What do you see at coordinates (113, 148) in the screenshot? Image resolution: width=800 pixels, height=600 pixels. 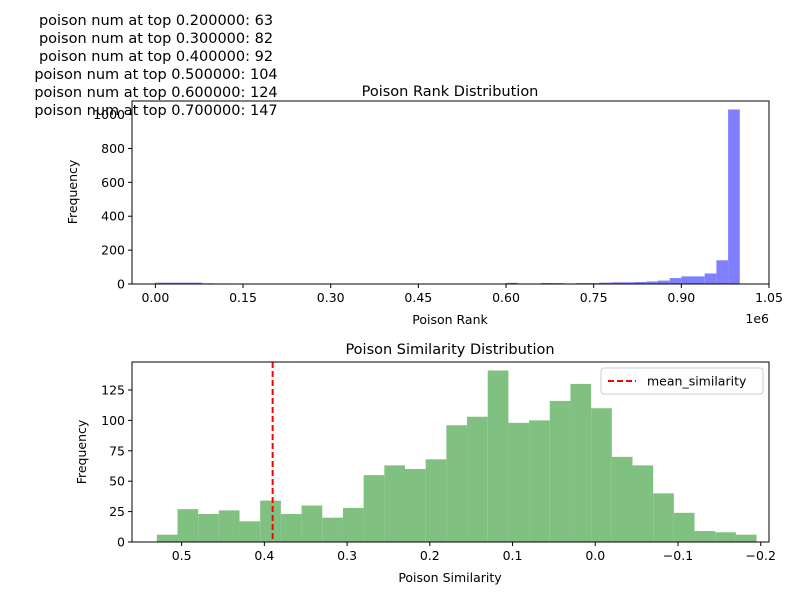 I see `y-tick-label: 800` at bounding box center [113, 148].